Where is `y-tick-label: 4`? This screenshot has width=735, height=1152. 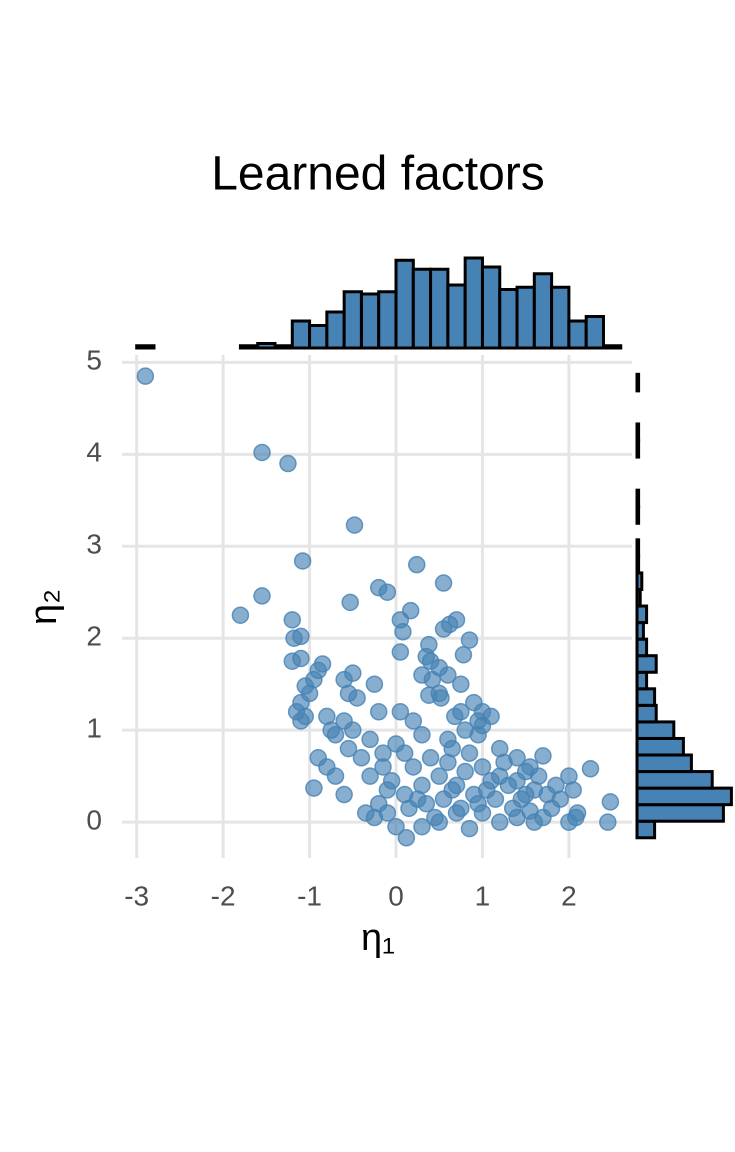 y-tick-label: 4 is located at coordinates (94, 452).